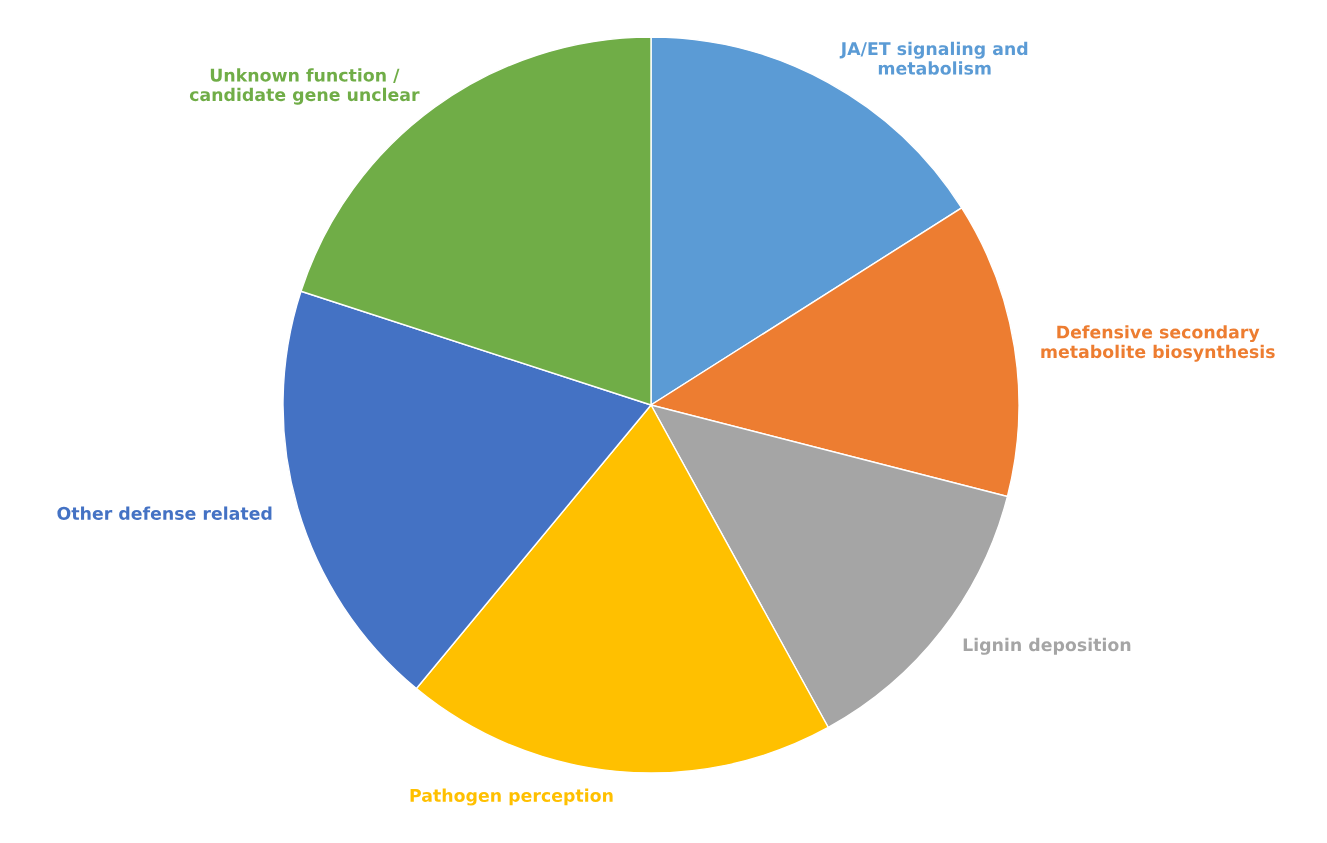 The width and height of the screenshot is (1327, 843). What do you see at coordinates (1047, 646) in the screenshot?
I see `slice-label: Lignin deposition` at bounding box center [1047, 646].